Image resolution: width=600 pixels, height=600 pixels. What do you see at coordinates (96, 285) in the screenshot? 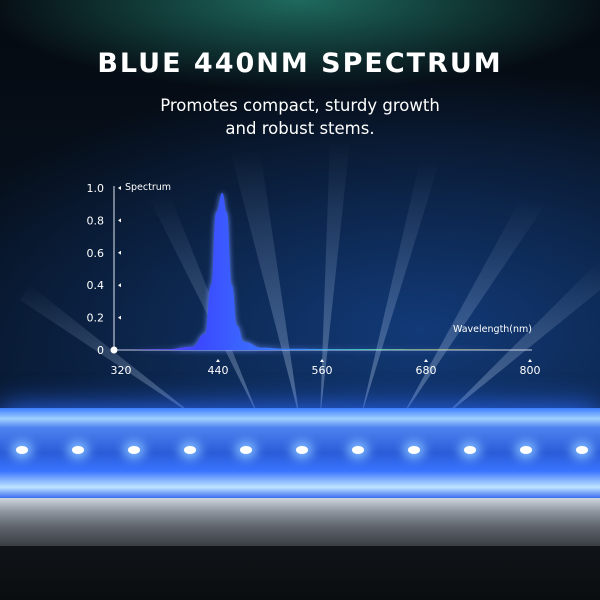
I see `y-tick-label: 0.4` at bounding box center [96, 285].